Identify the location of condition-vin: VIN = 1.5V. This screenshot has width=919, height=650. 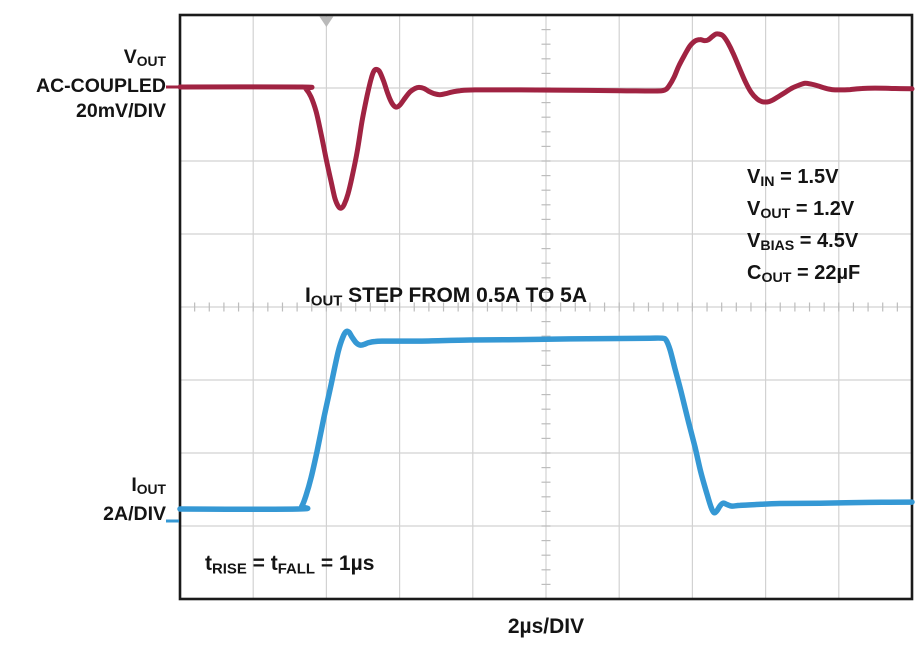
(793, 178).